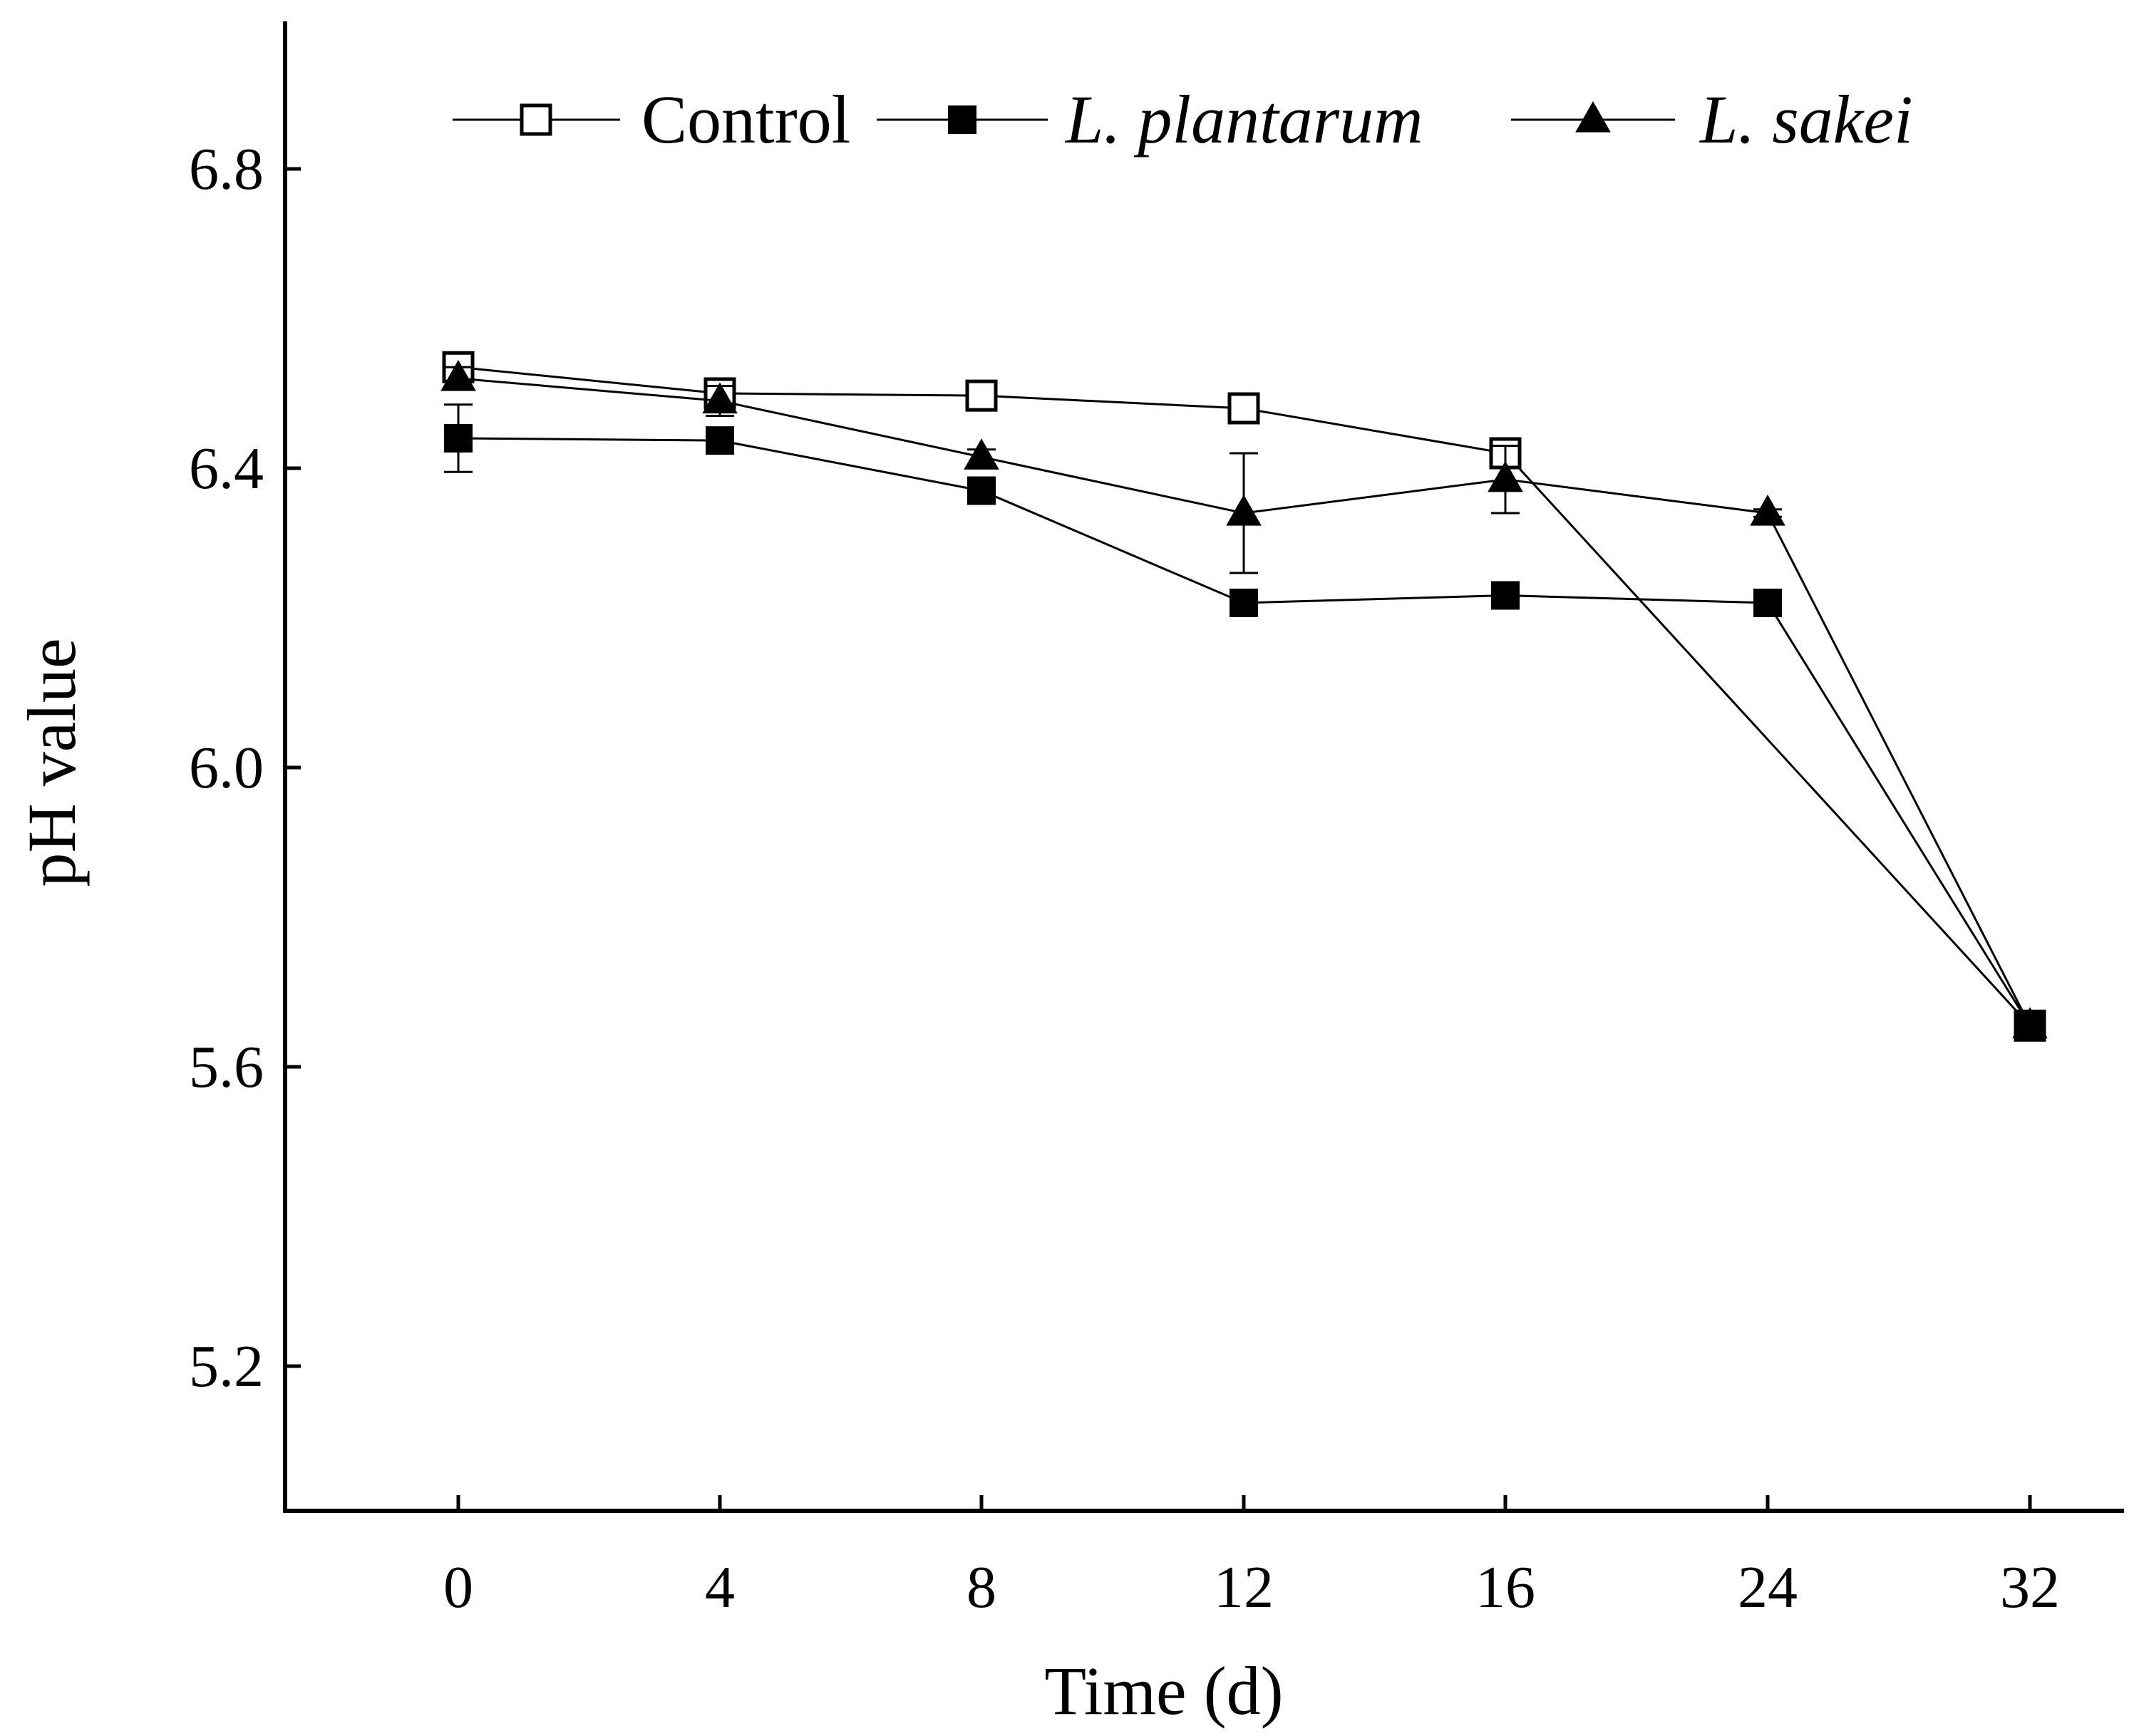 This screenshot has height=1736, width=2139. I want to click on x-tick-label: 16, so click(1505, 1588).